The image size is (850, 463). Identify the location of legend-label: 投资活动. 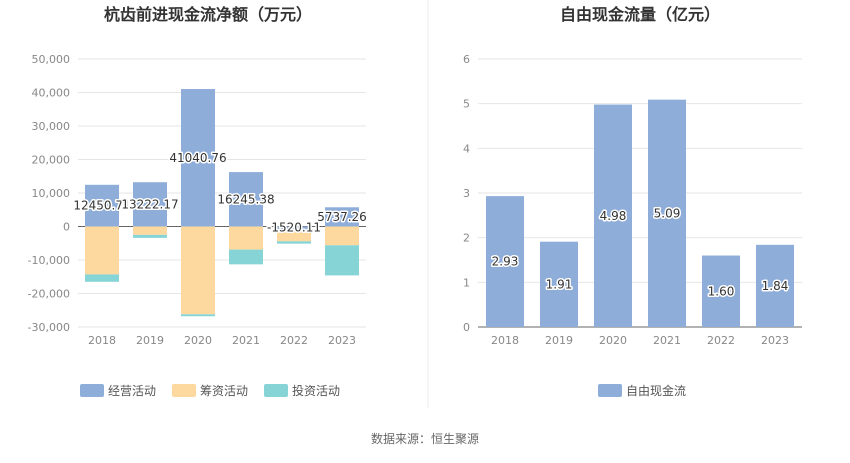
(316, 390).